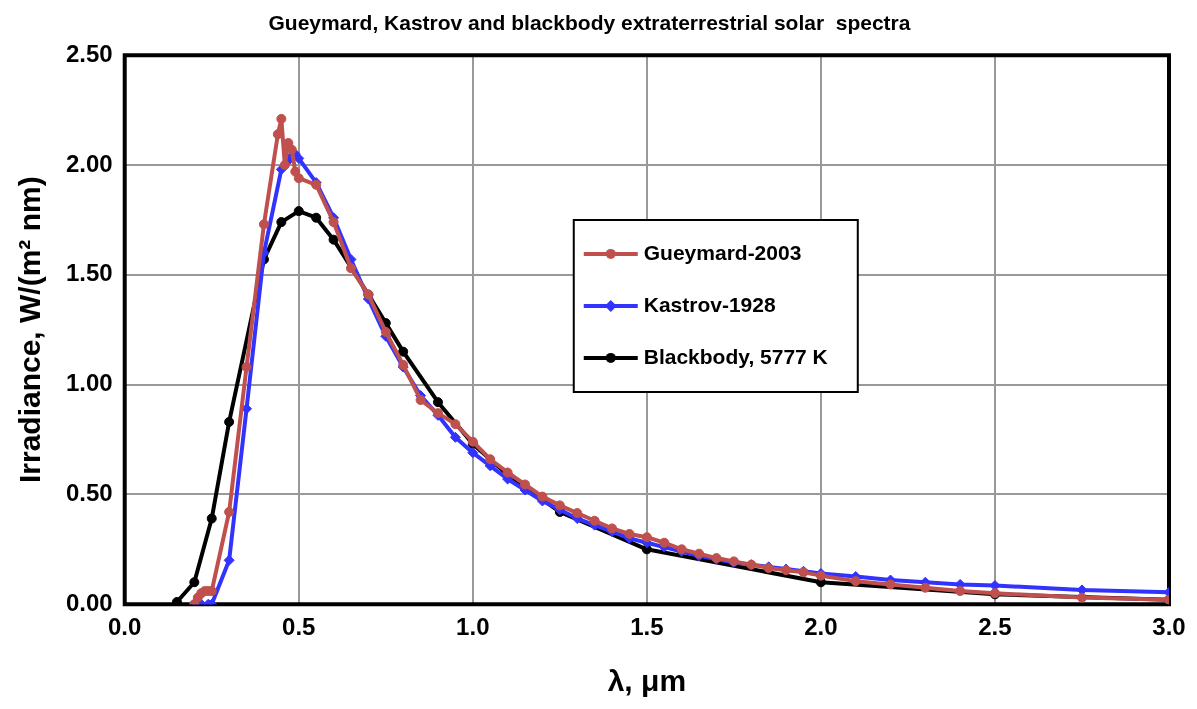 This screenshot has width=1197, height=709. I want to click on chart-title: Gueymard, Kastrov and blackbody extraterrestrial solar spectra, so click(589, 23).